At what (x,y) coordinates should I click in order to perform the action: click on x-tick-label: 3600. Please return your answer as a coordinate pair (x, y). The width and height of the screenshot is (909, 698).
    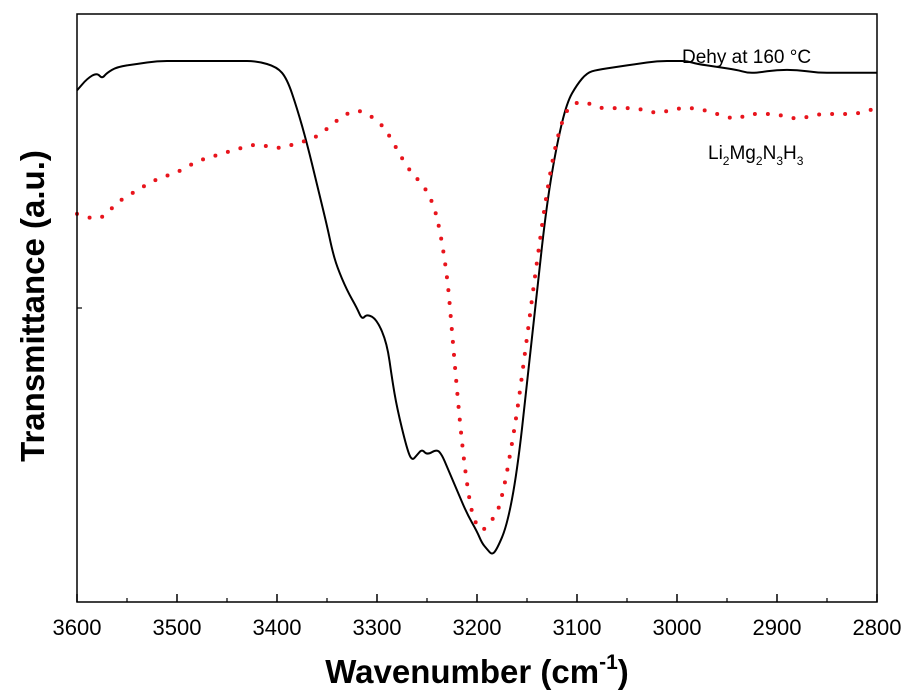
    Looking at the image, I should click on (77, 627).